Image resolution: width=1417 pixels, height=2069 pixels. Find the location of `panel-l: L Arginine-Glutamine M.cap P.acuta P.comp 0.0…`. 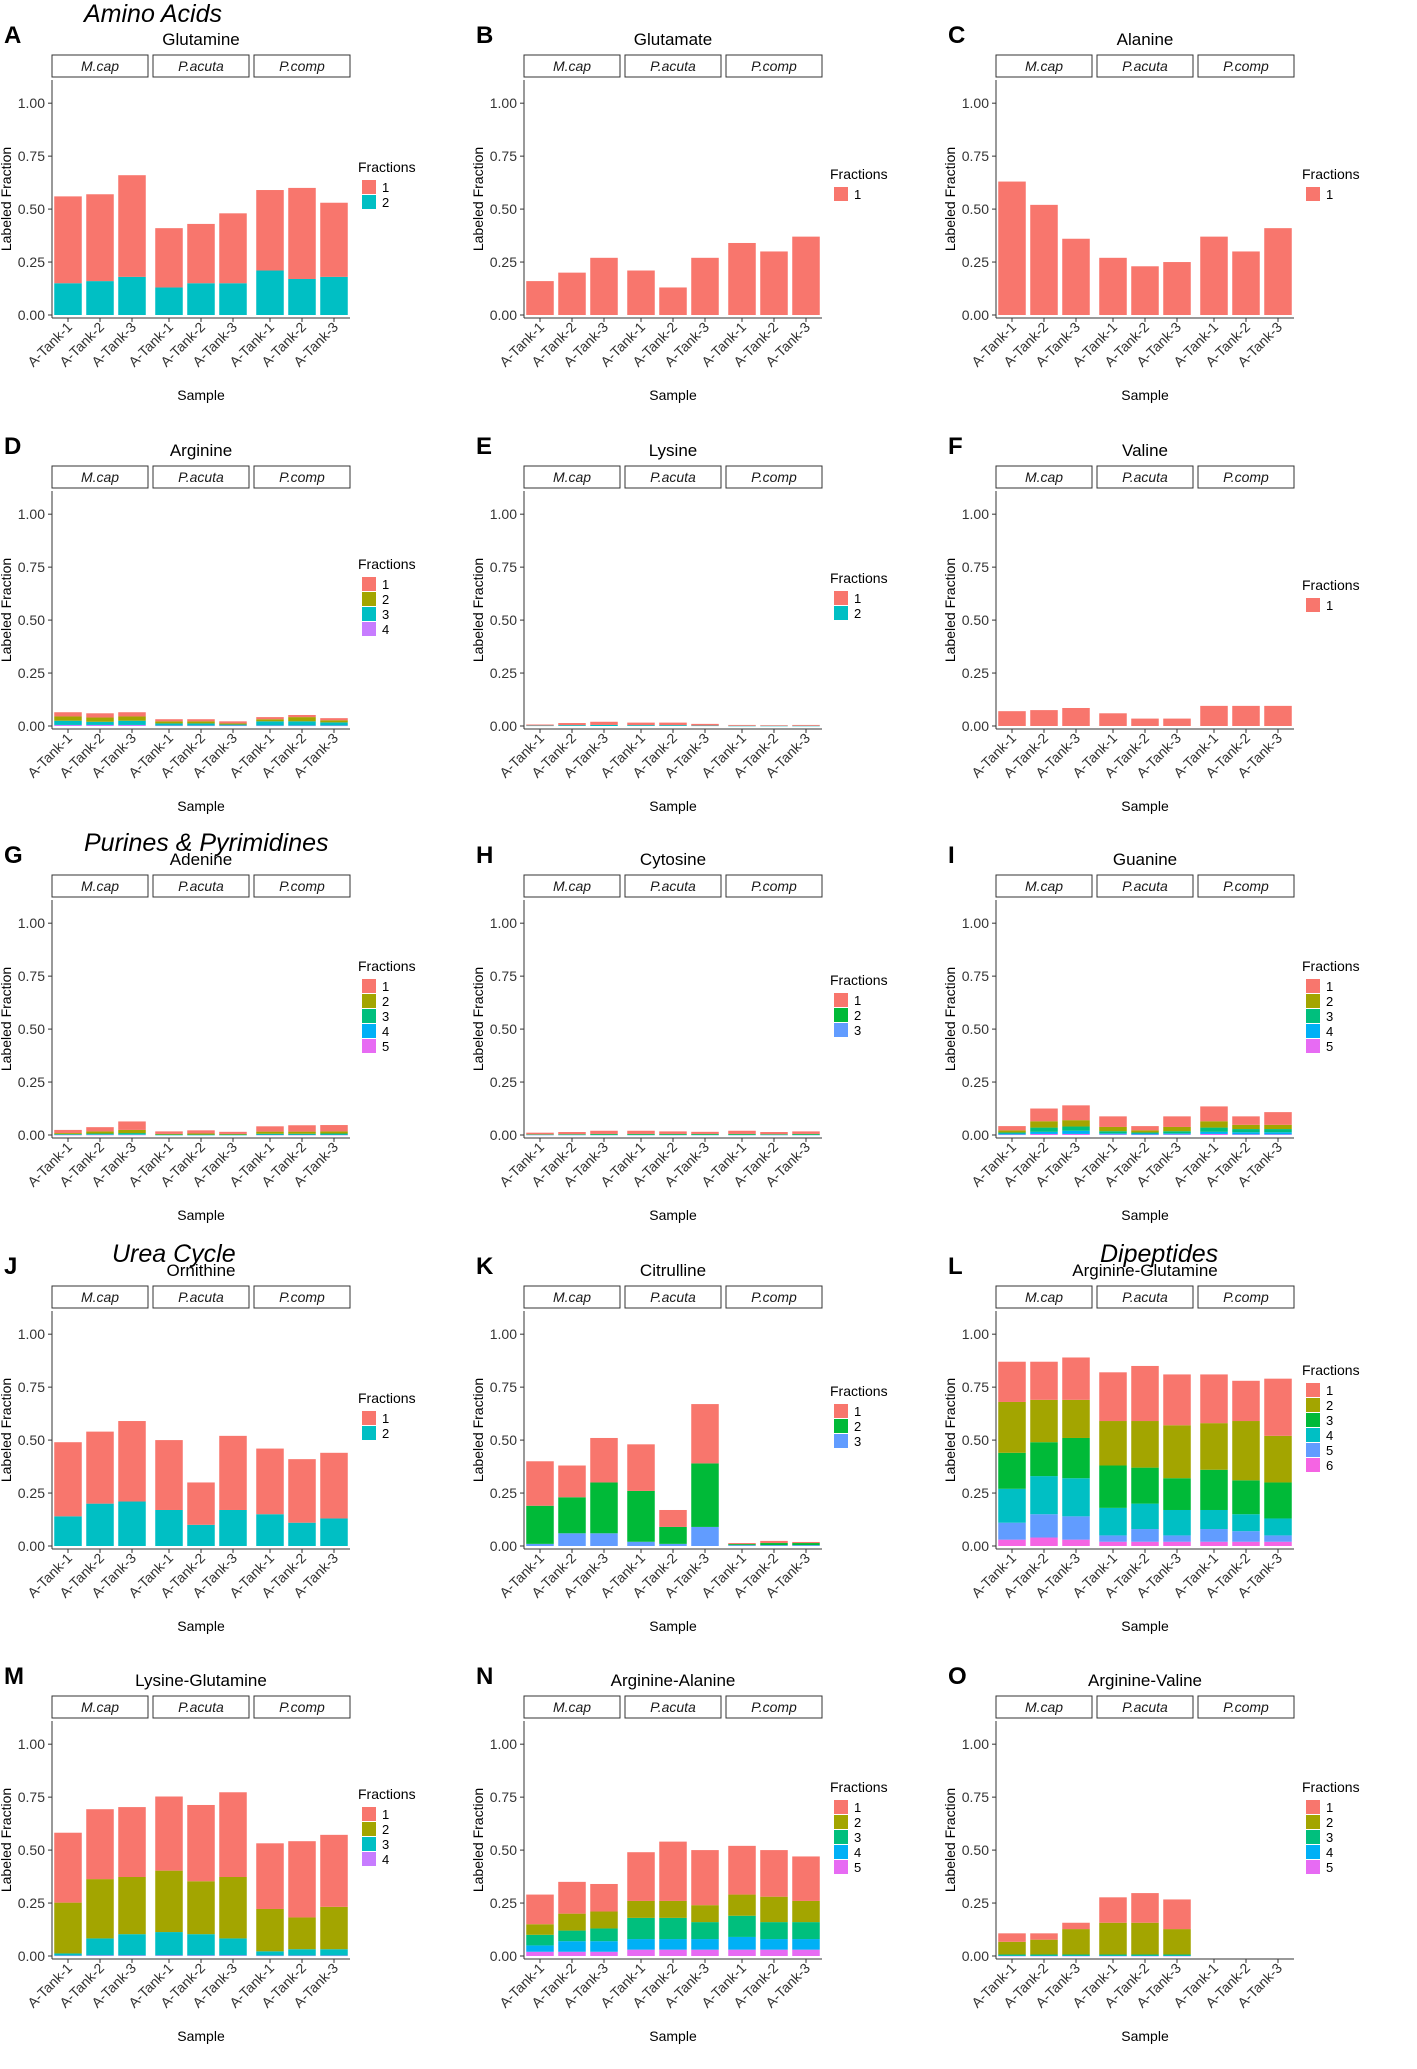

panel-l: L Arginine-Glutamine M.cap P.acuta P.comp 0.0… is located at coordinates (1151, 1443).